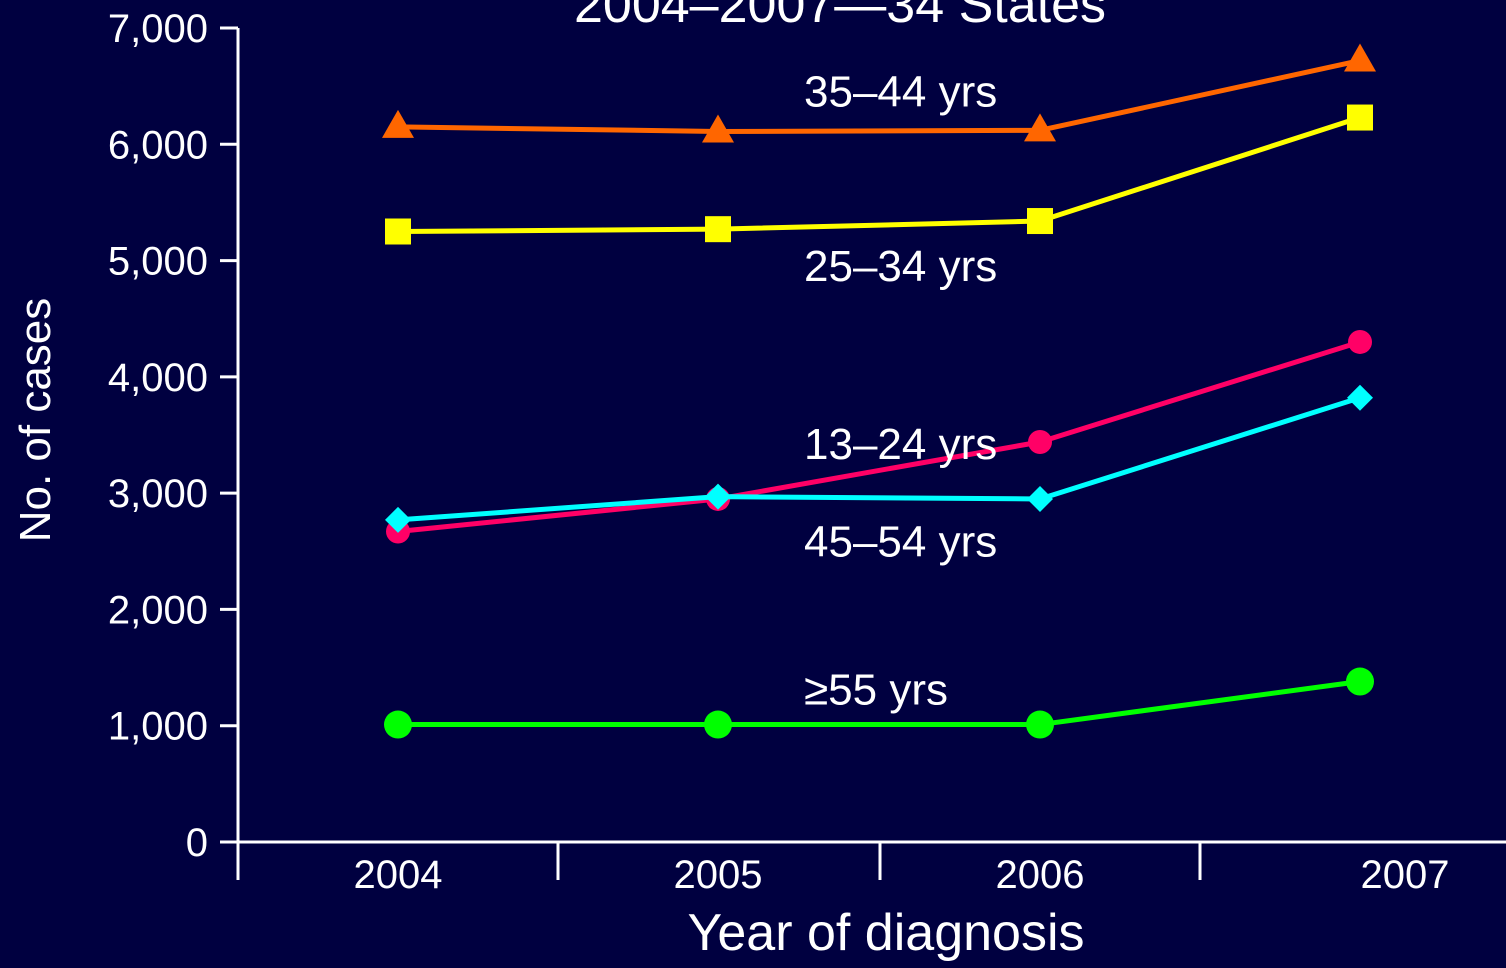  I want to click on y-tick-label: 6,000, so click(158, 145).